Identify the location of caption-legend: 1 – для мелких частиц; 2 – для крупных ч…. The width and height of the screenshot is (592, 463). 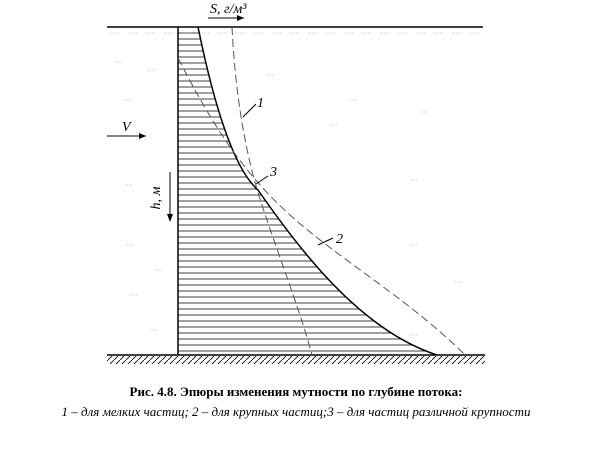
(296, 411).